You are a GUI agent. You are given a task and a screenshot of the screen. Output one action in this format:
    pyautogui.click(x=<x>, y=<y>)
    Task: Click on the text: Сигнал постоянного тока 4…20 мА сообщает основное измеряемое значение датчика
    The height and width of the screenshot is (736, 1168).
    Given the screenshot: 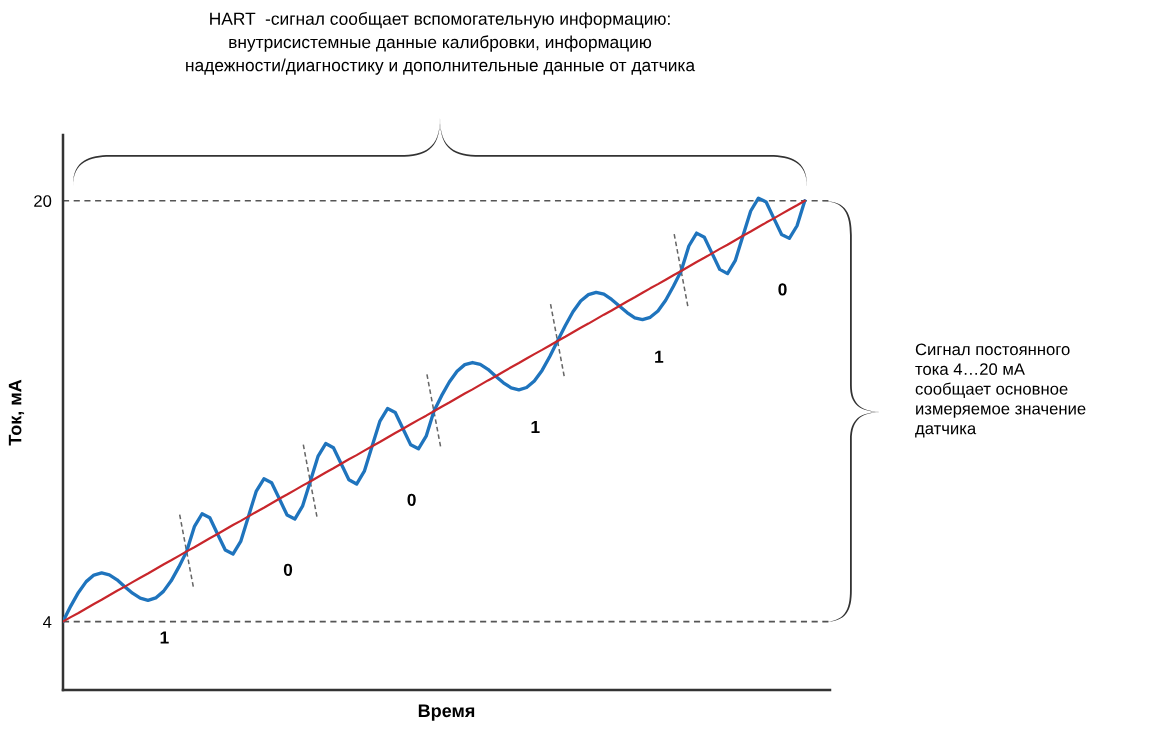 What is the action you would take?
    pyautogui.click(x=1000, y=390)
    